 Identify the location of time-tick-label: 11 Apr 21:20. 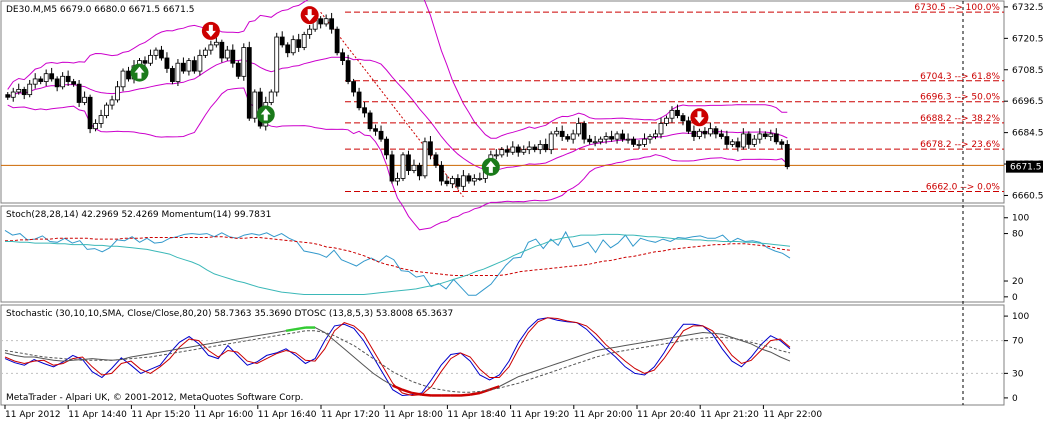
(729, 415).